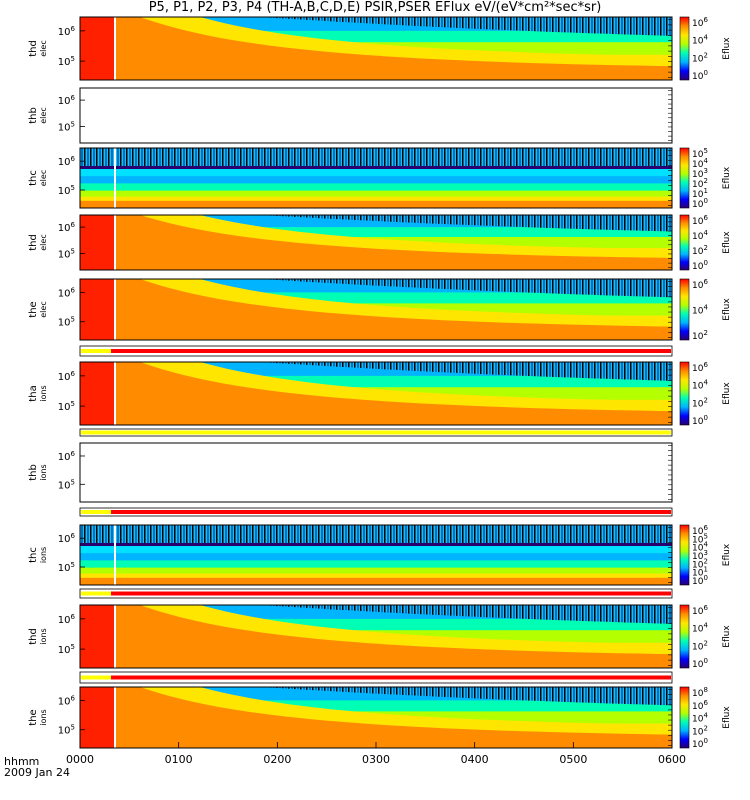 The width and height of the screenshot is (750, 800). What do you see at coordinates (37, 772) in the screenshot?
I see `time-axis-date-label: 2009 Jan 24` at bounding box center [37, 772].